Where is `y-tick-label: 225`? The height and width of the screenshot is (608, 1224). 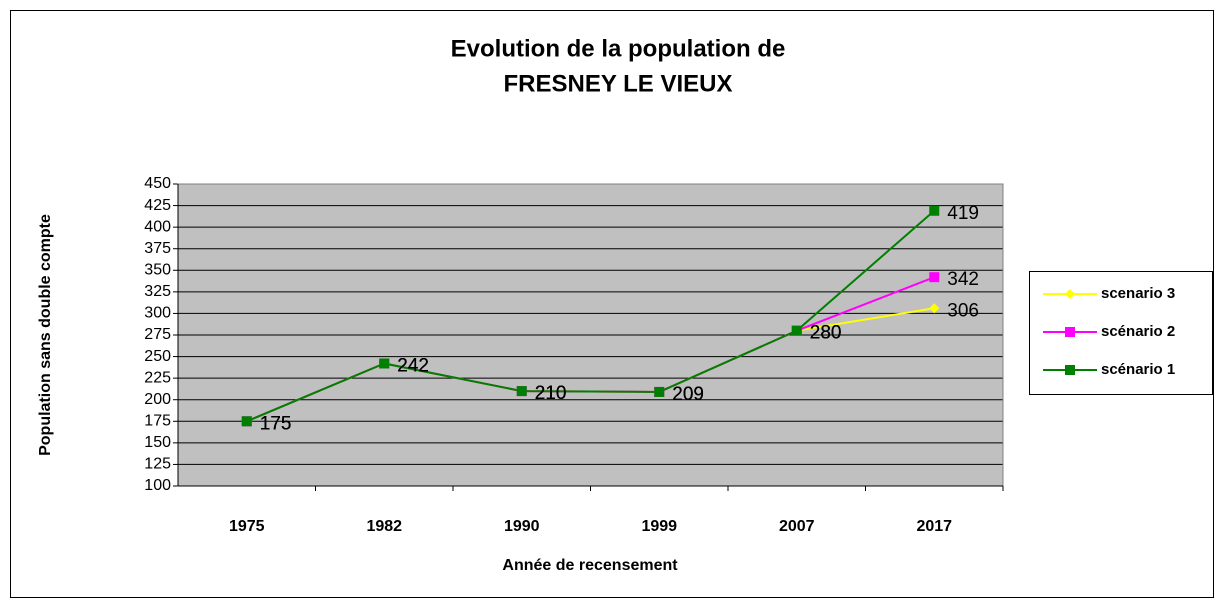 y-tick-label: 225 is located at coordinates (157, 377).